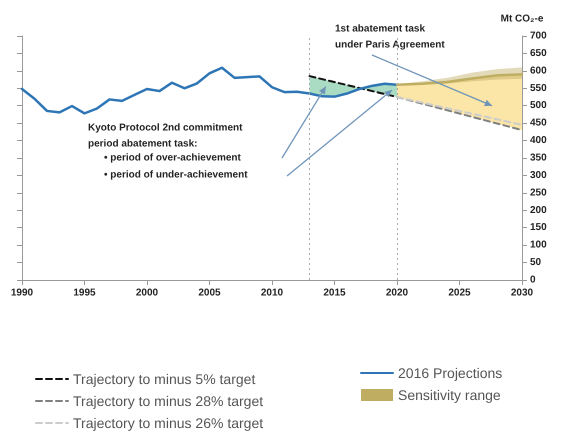  Describe the element at coordinates (390, 37) in the screenshot. I see `annotation: 1st abatement task under Paris Agreement` at that location.